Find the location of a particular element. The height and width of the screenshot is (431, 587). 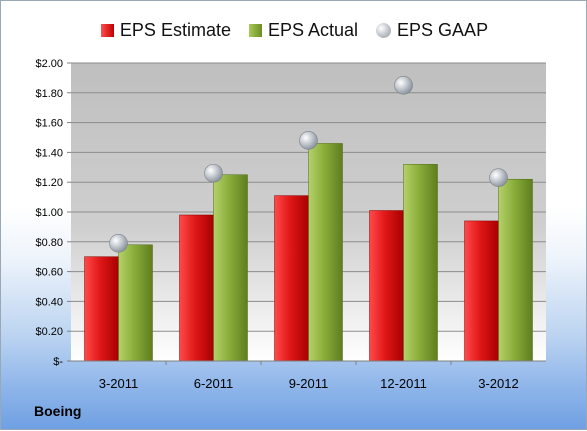

y-tick-label: $1.80 is located at coordinates (49, 94).